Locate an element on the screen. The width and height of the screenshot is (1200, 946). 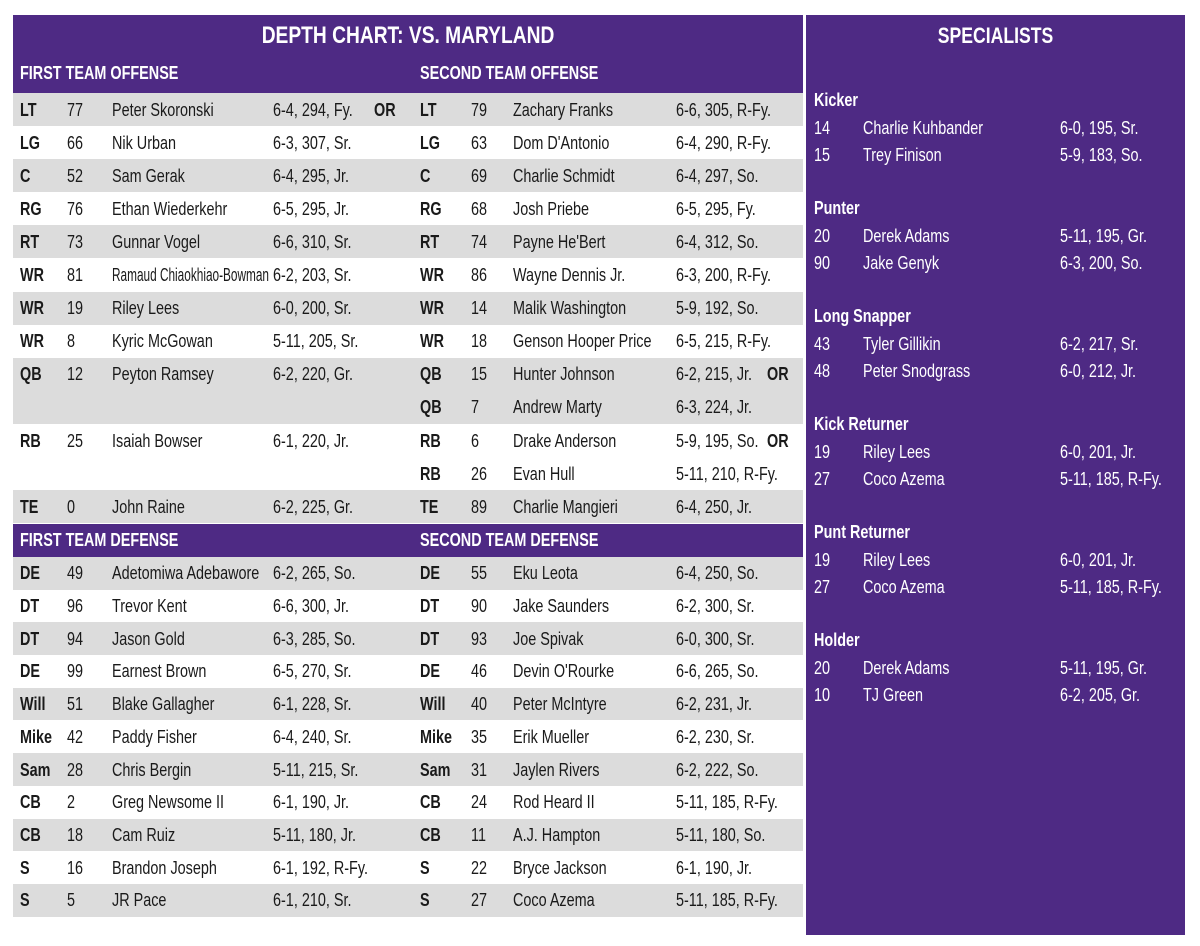
info: 6-0, 195, Sr. is located at coordinates (1099, 128).